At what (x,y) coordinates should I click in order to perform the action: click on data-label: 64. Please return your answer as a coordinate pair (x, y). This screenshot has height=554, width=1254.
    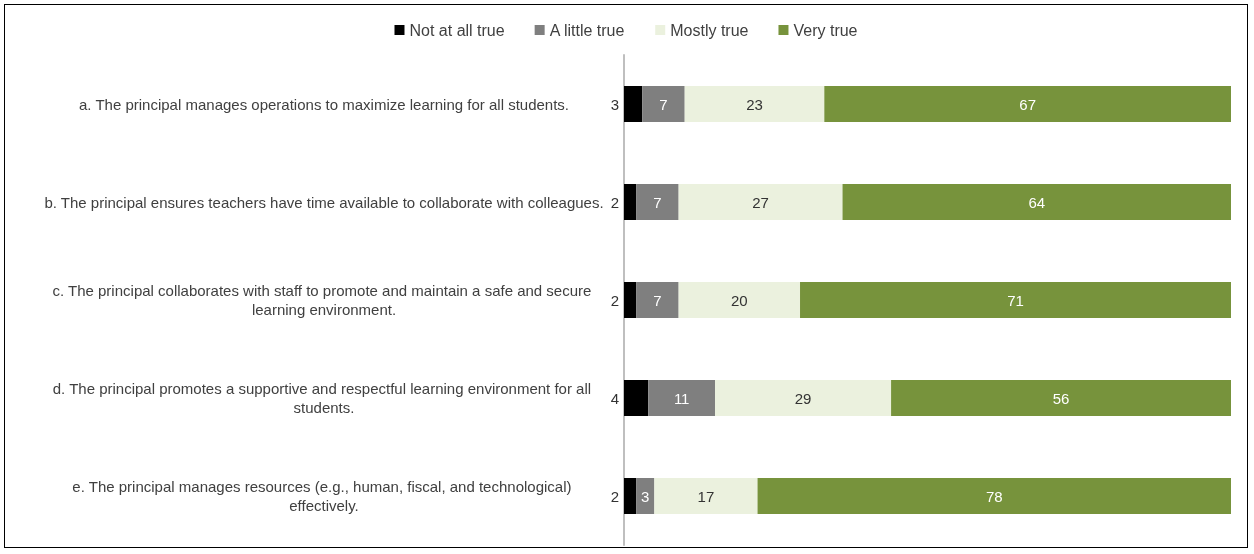
    Looking at the image, I should click on (1037, 202).